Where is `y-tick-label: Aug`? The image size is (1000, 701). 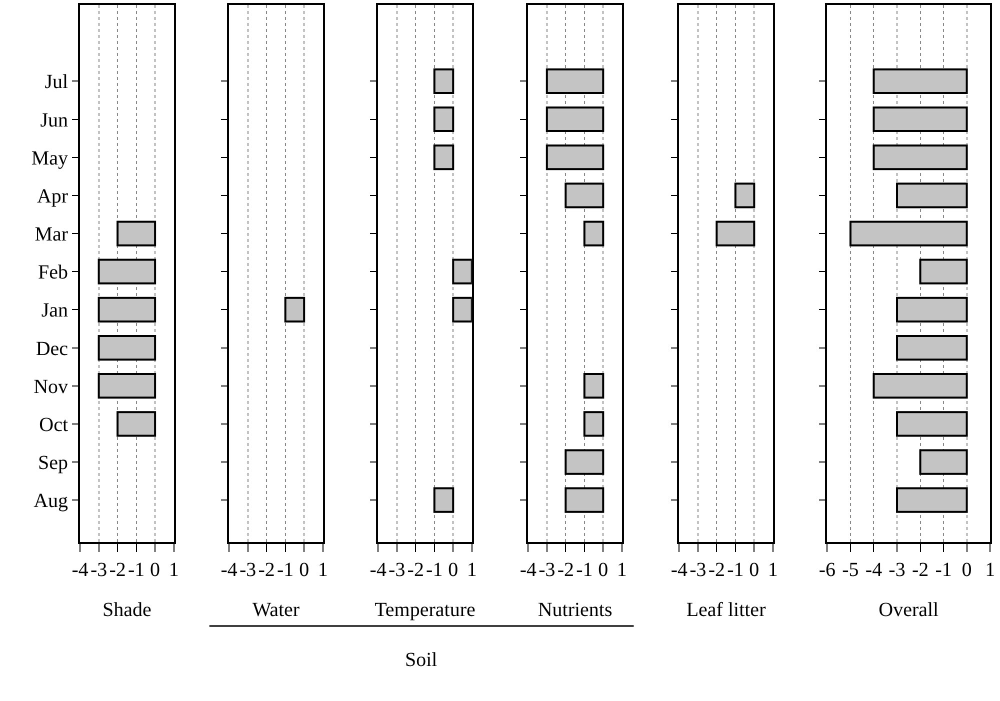
y-tick-label: Aug is located at coordinates (51, 501).